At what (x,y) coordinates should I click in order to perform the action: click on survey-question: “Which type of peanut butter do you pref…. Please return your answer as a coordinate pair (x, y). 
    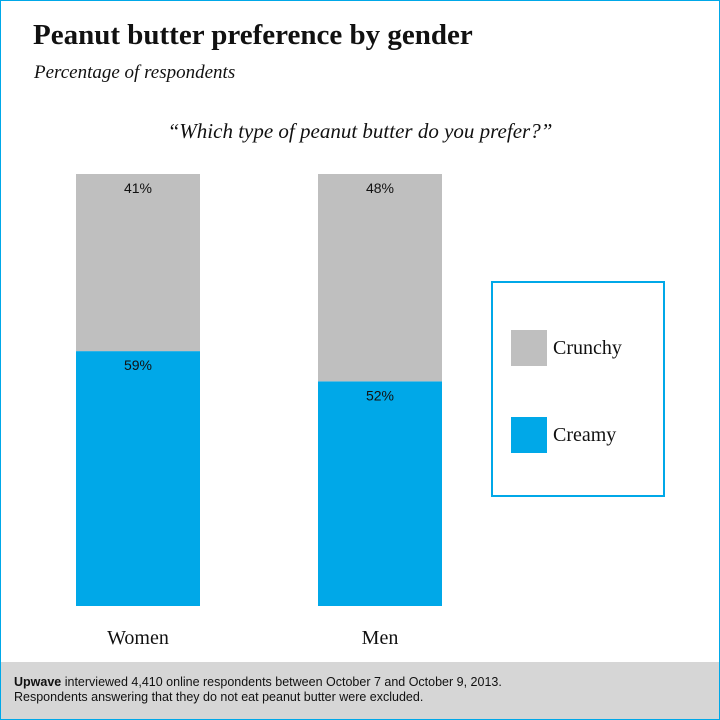
    Looking at the image, I should click on (360, 131).